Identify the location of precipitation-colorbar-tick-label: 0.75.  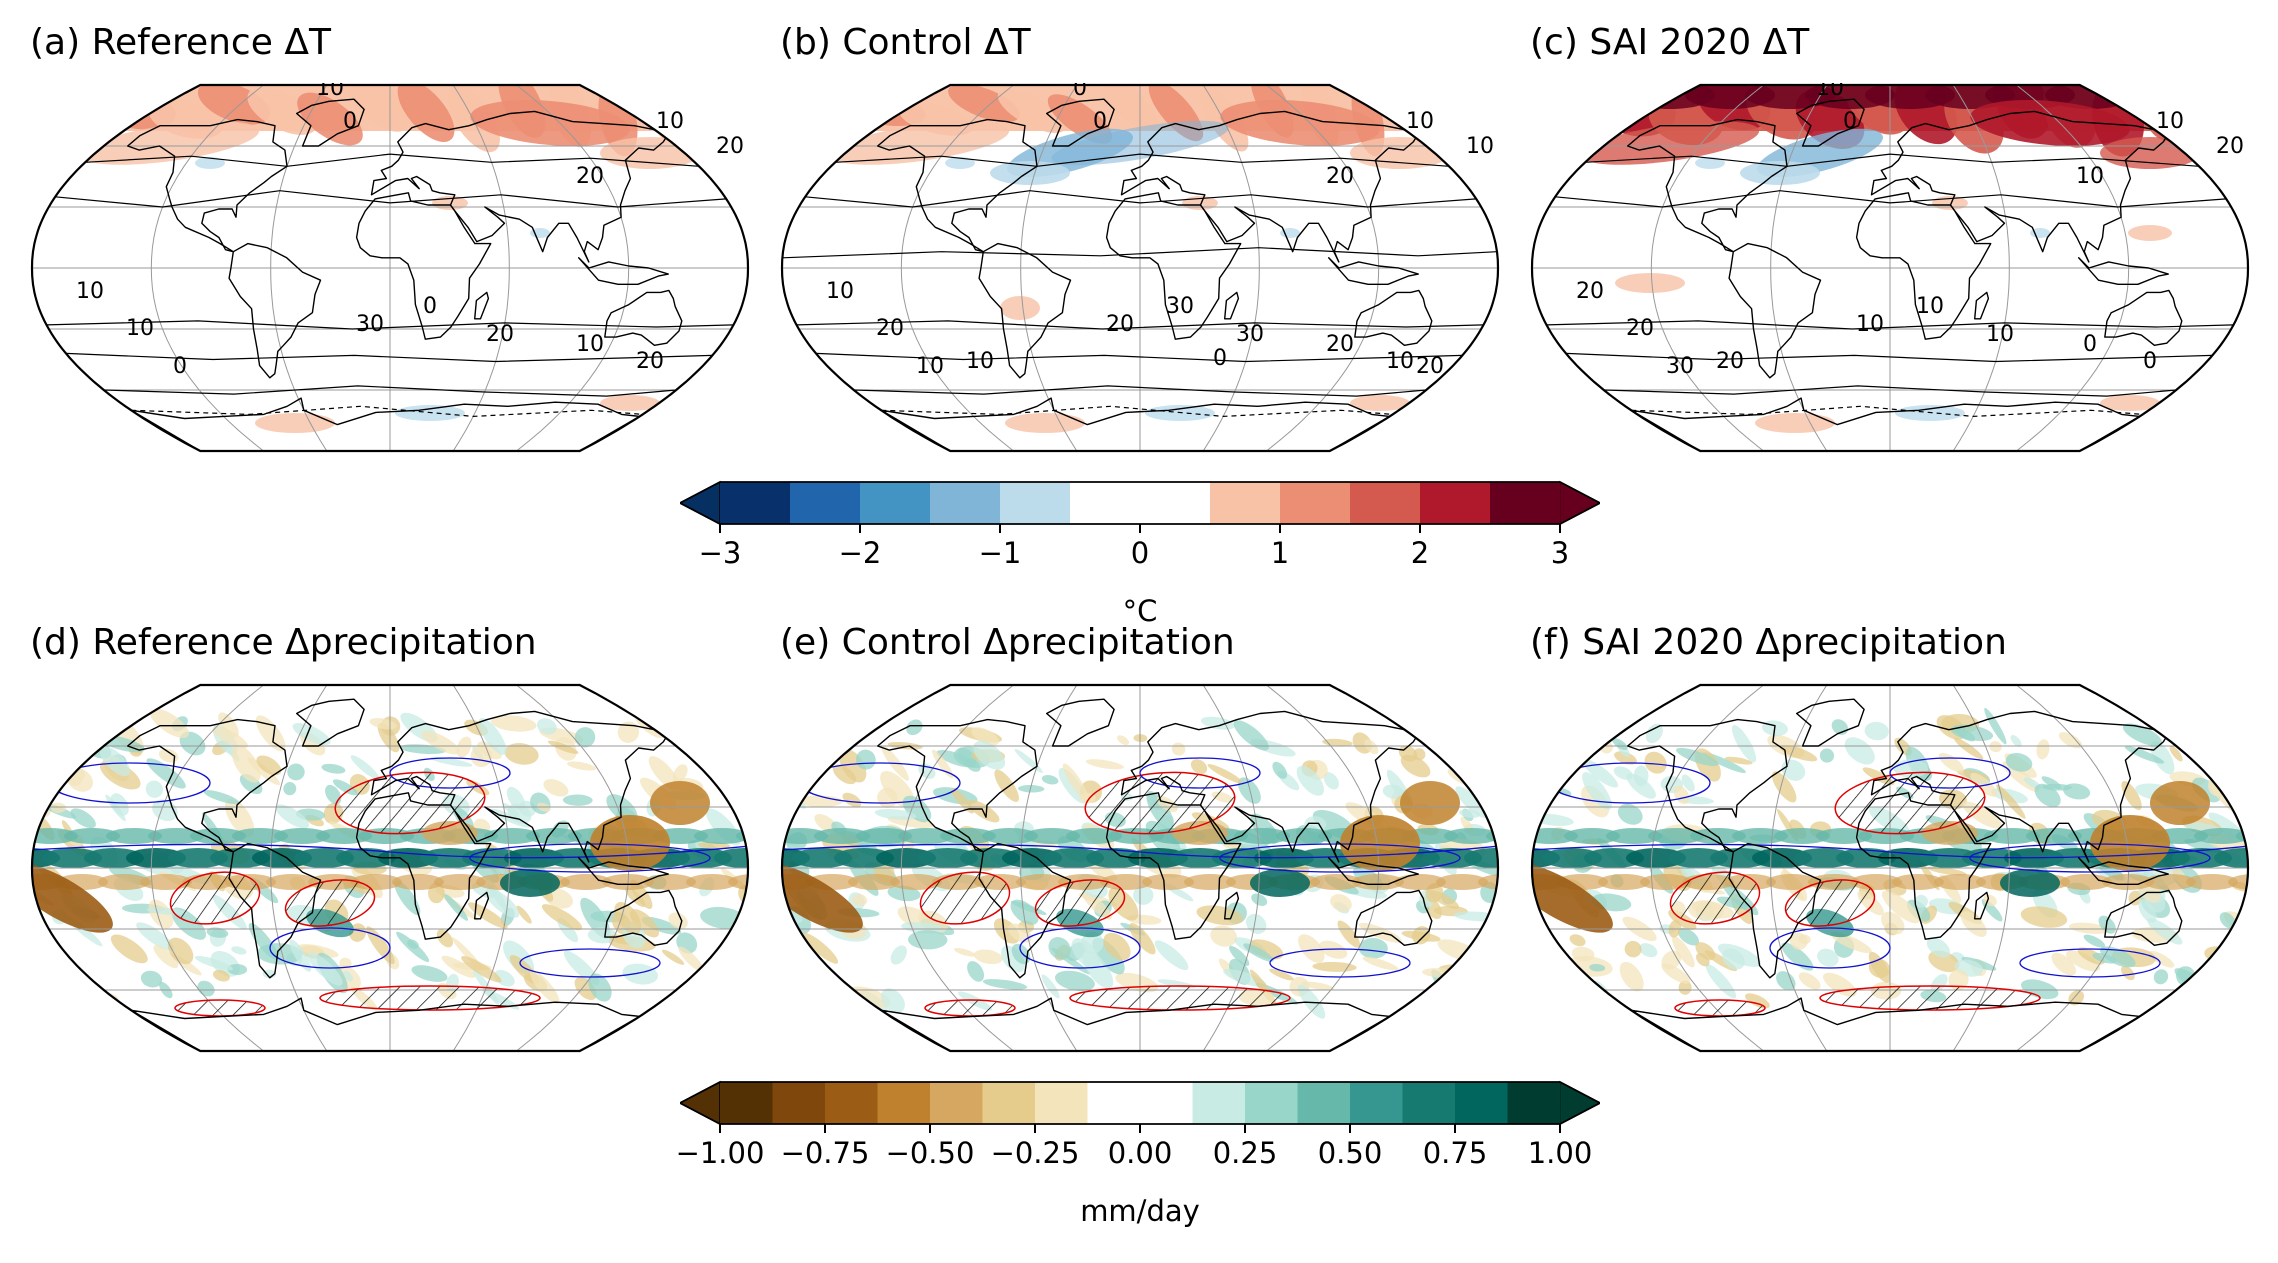
(1455, 1153).